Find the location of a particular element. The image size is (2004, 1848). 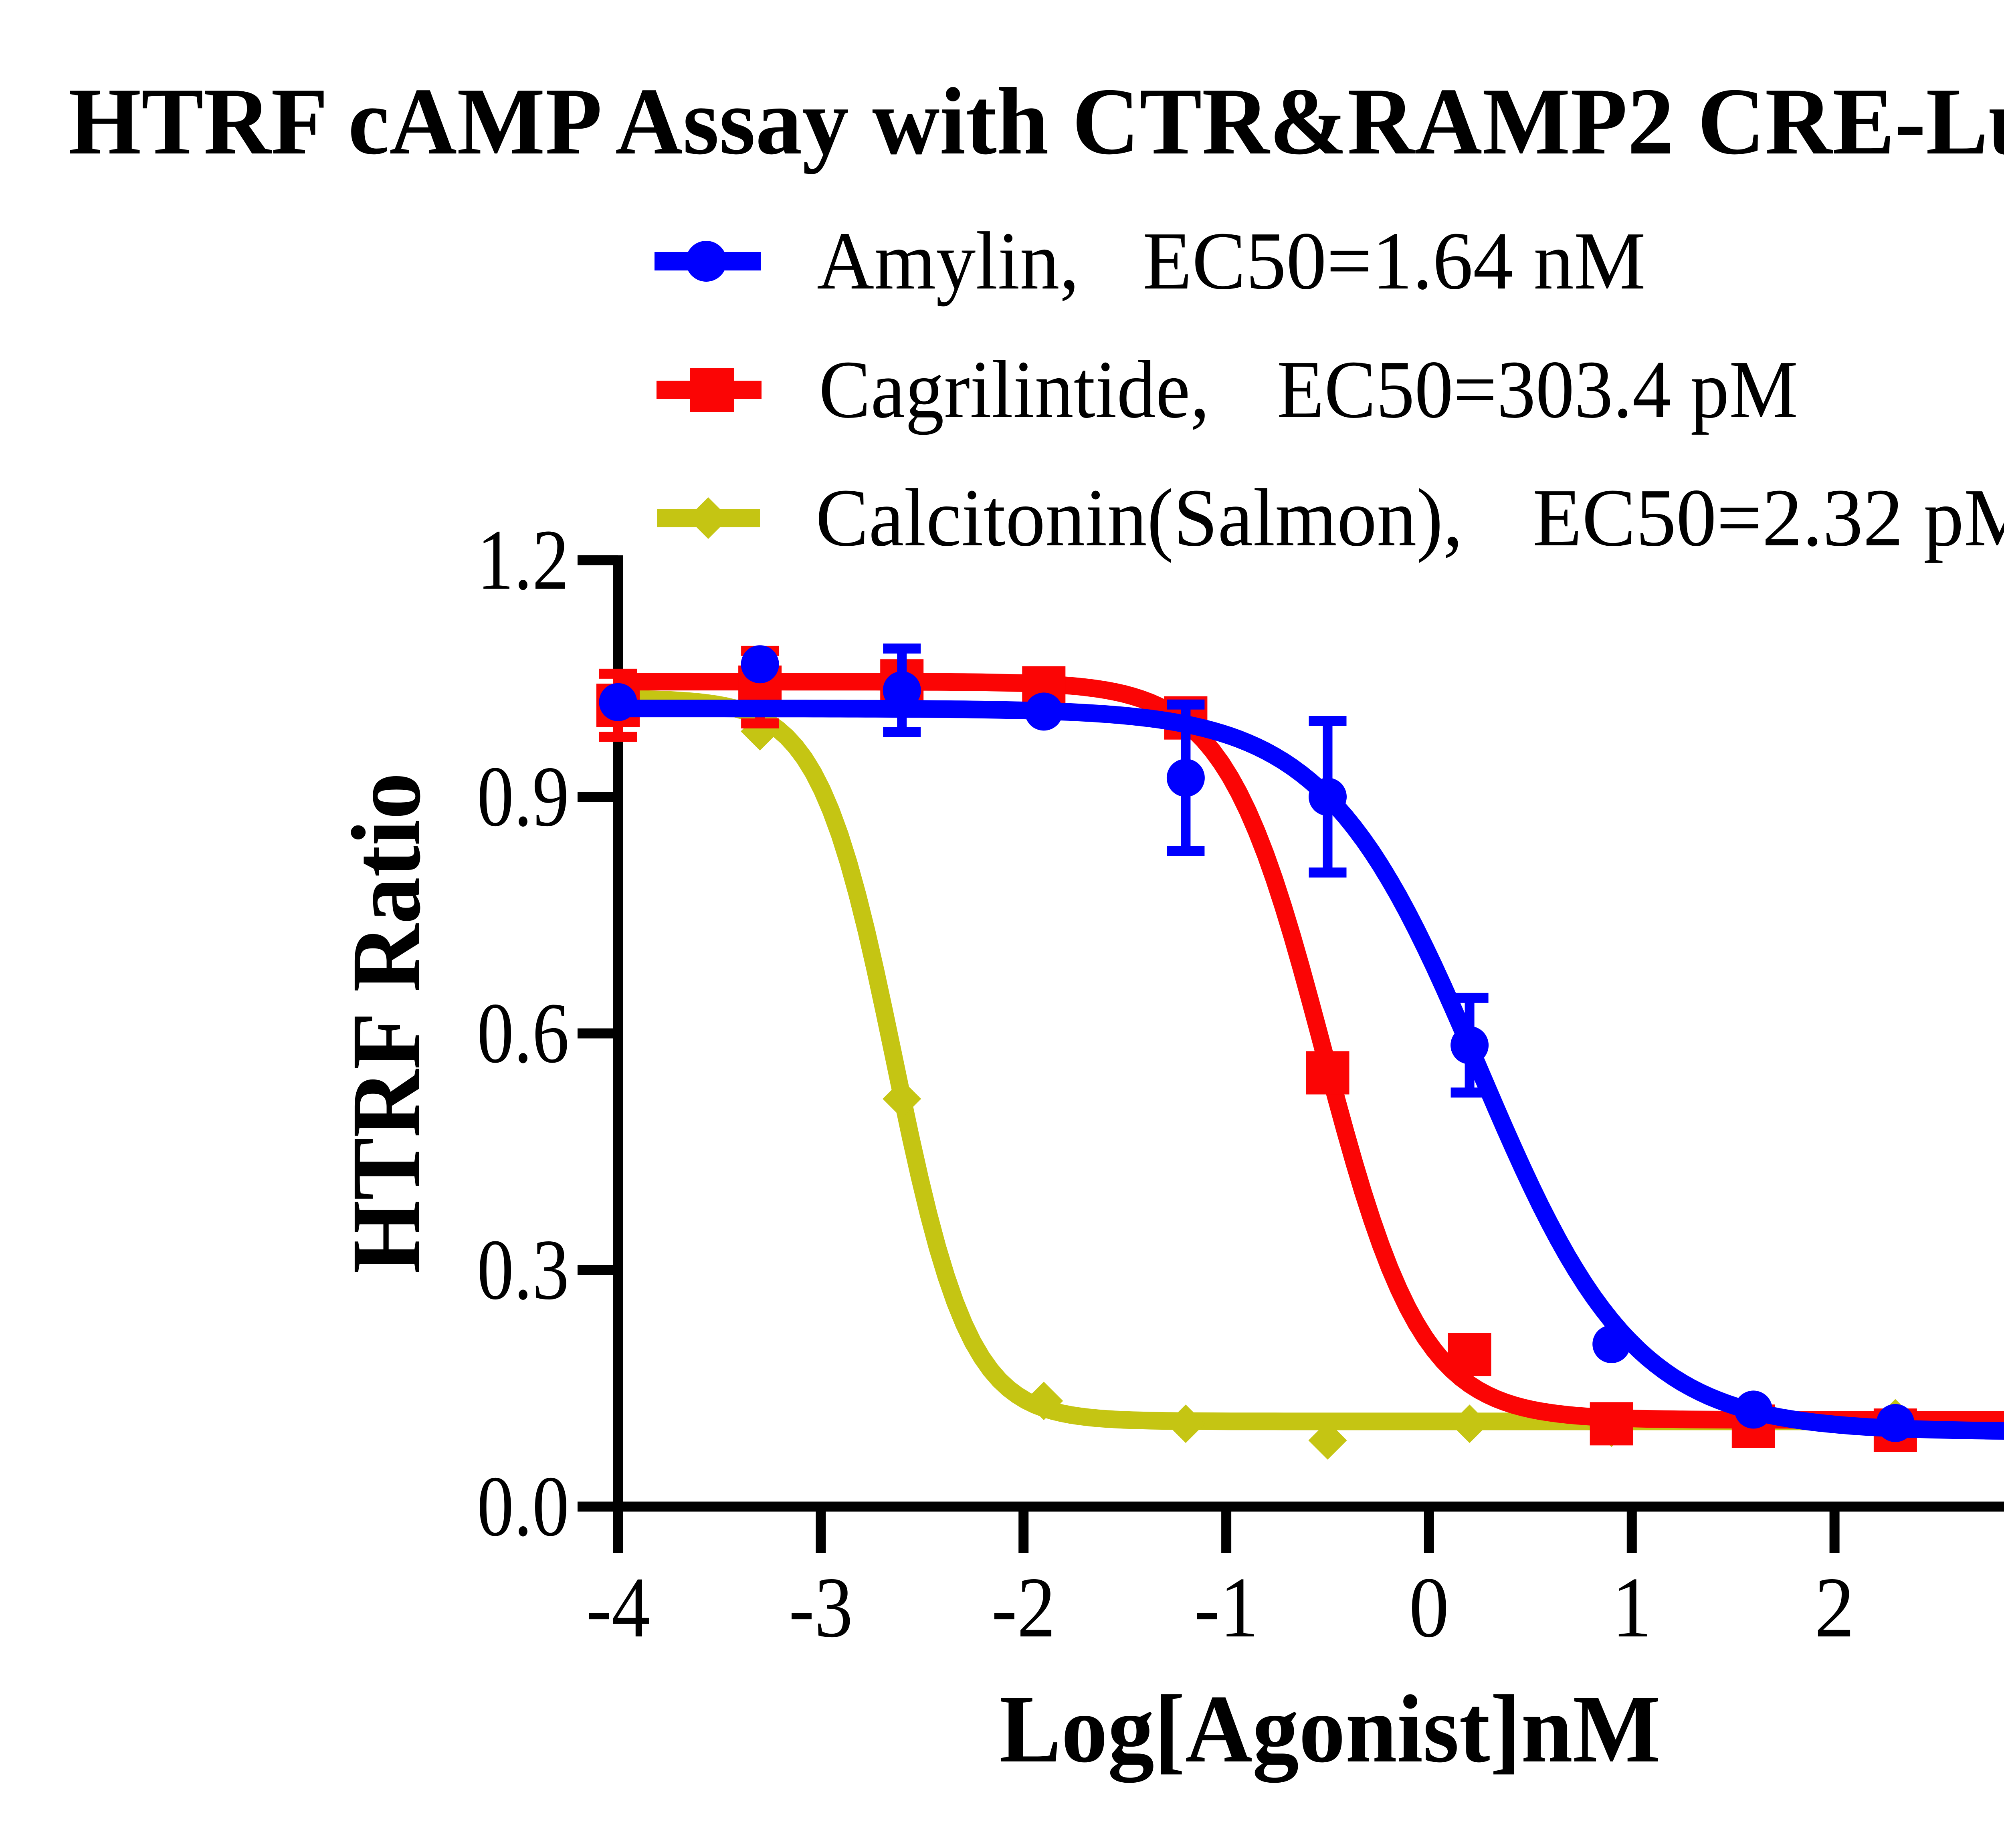

svg-text: 0.3 is located at coordinates (523, 1269).